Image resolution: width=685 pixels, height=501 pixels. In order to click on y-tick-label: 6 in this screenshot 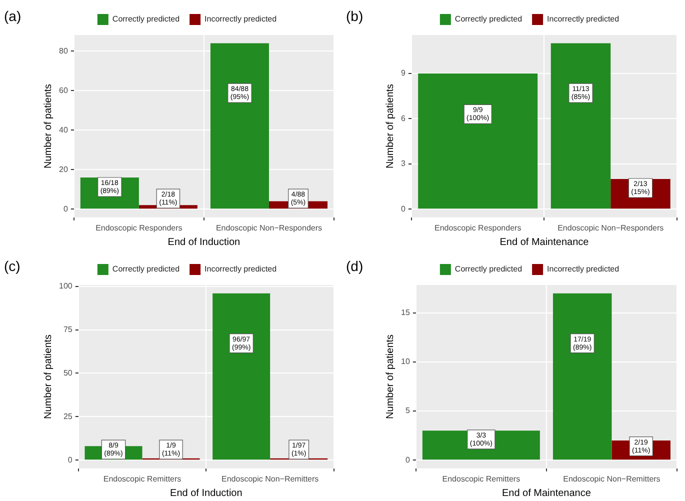, I will do `click(403, 118)`.